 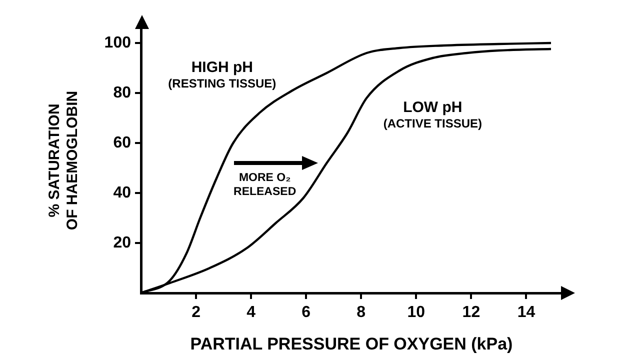 I want to click on x-tick-label: 2, so click(x=196, y=313).